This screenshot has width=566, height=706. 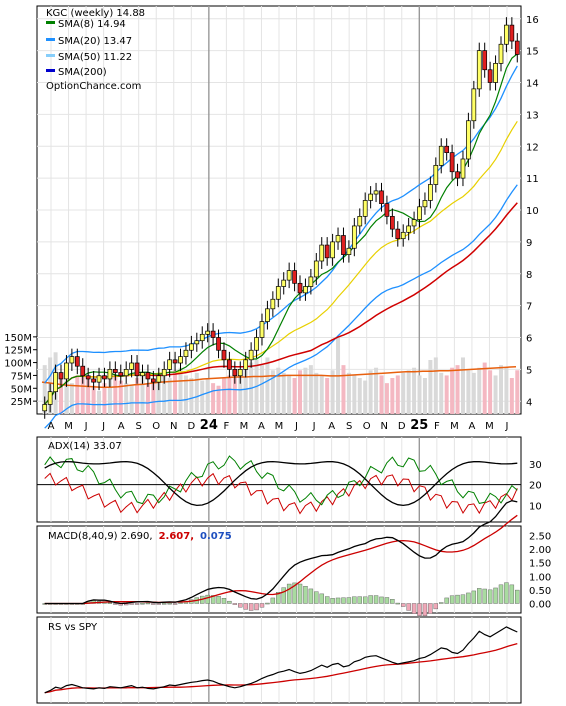 What do you see at coordinates (532, 52) in the screenshot?
I see `price-tick-label: 15` at bounding box center [532, 52].